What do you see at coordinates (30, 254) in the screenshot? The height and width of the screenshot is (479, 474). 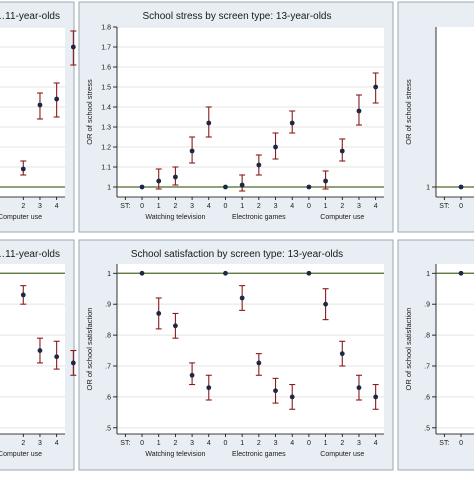 I see `chart-title: …11-year-olds` at bounding box center [30, 254].